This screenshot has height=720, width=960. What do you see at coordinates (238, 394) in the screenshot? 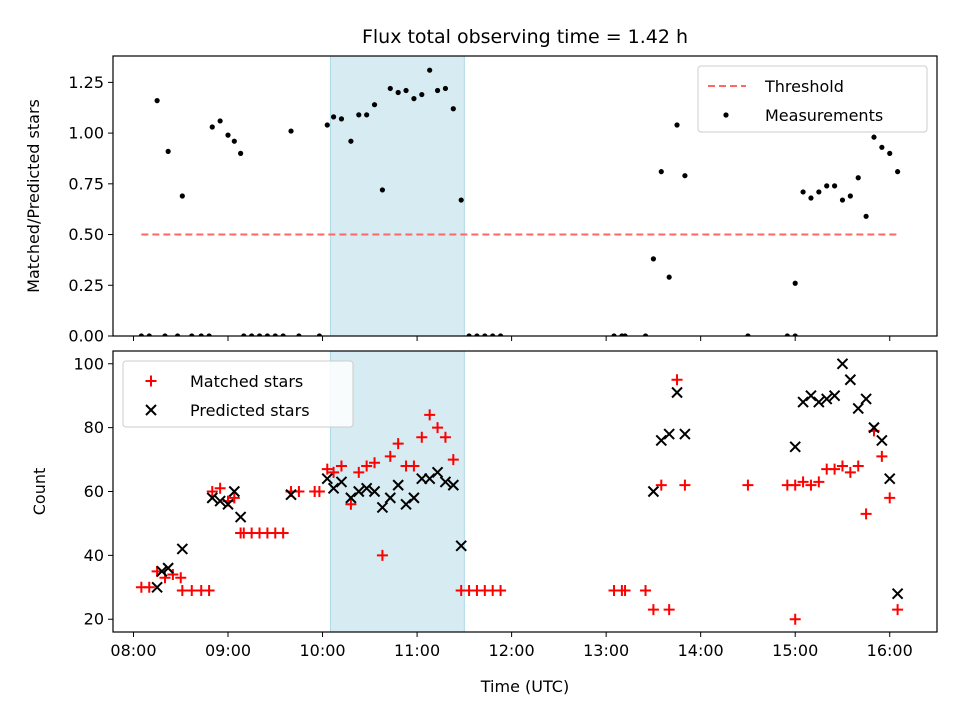
I see `legend-bottom: Matched stars Predicted stars` at bounding box center [238, 394].